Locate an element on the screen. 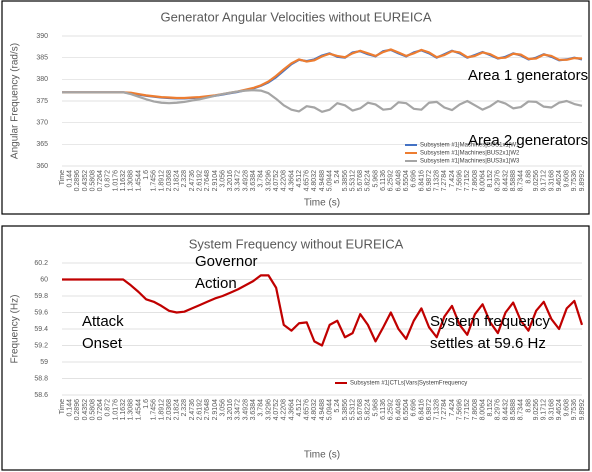 The image size is (592, 472). x-tick-label: 0.144 is located at coordinates (69, 408).